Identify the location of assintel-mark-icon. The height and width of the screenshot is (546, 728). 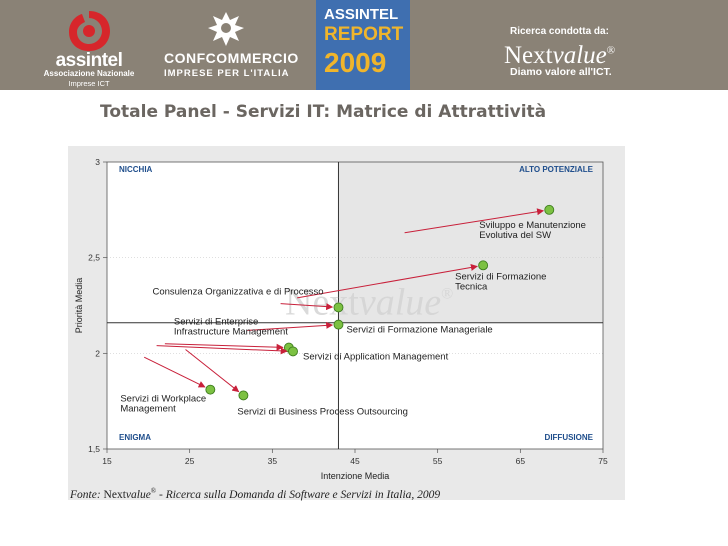
(89, 31).